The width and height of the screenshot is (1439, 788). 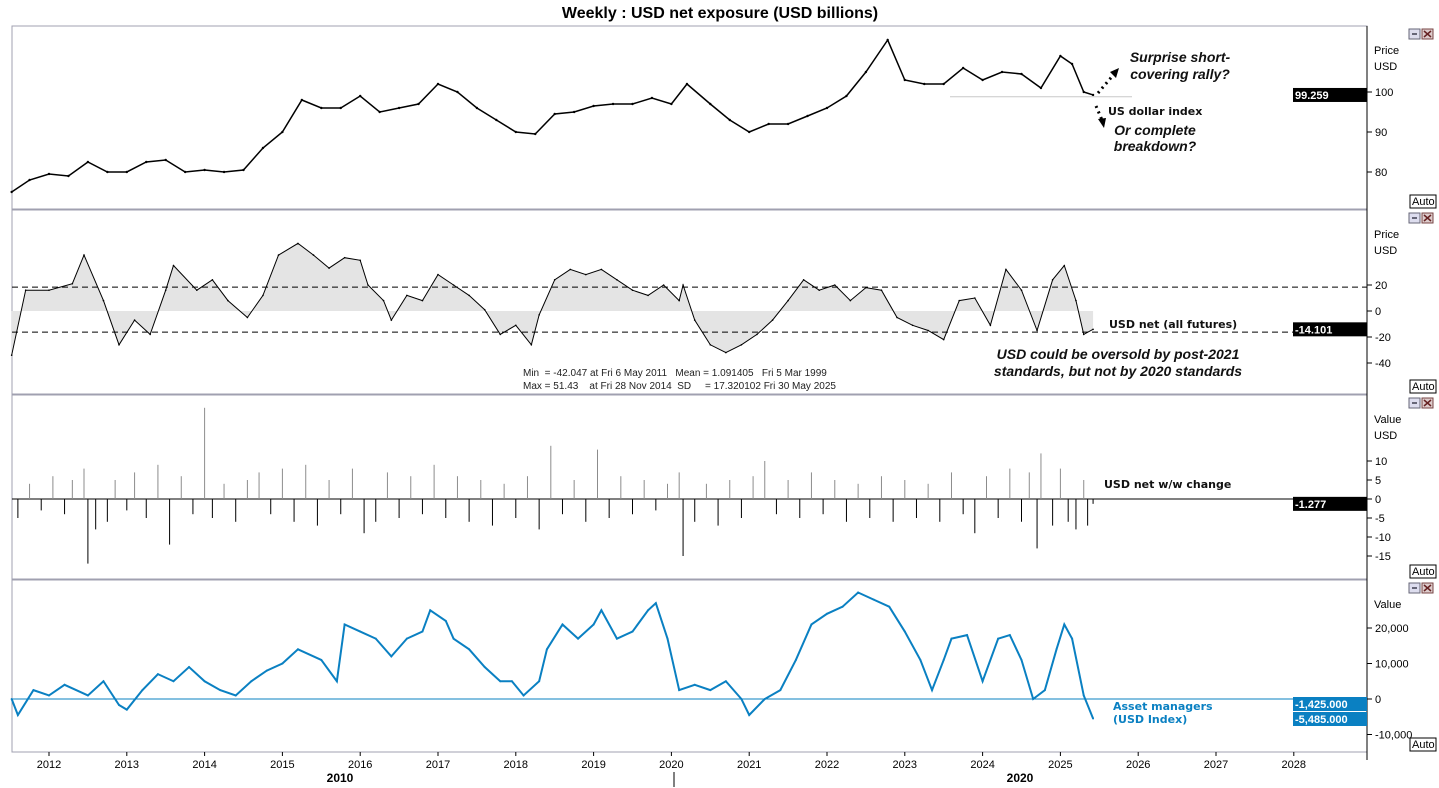 I want to click on axis-tick-label: -10,000, so click(x=1393, y=736).